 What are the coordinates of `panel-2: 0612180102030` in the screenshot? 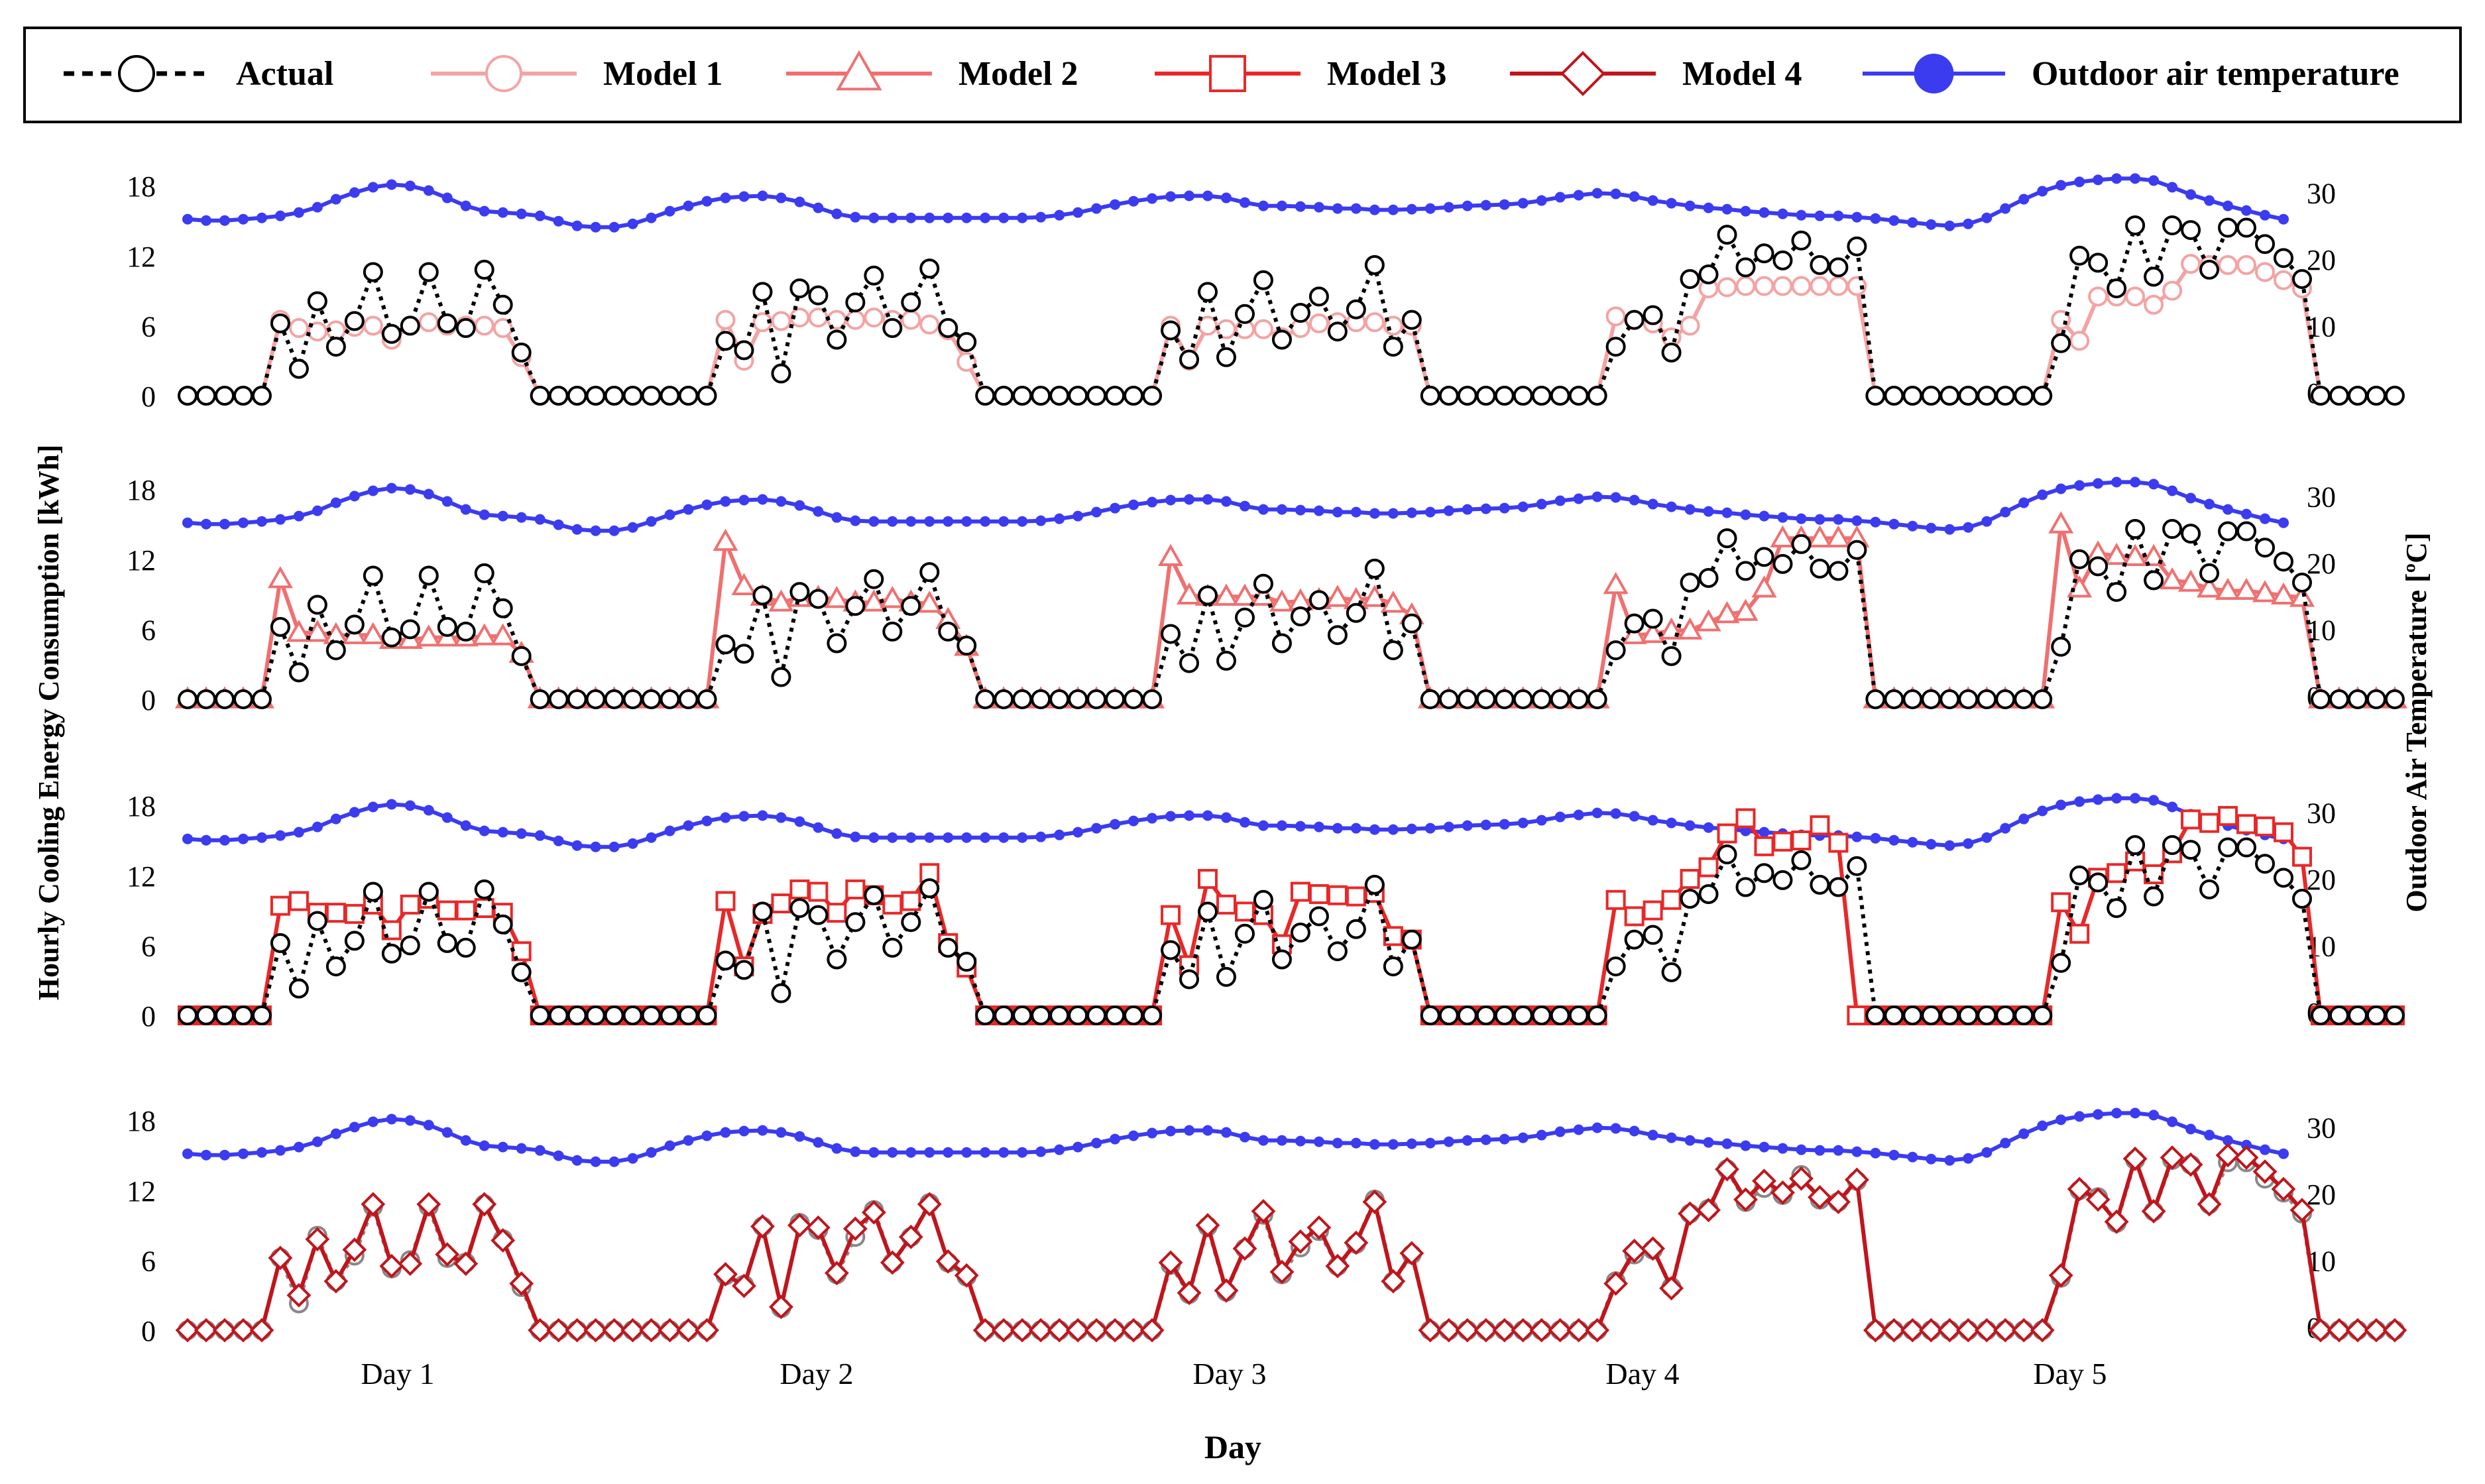 It's located at (1267, 595).